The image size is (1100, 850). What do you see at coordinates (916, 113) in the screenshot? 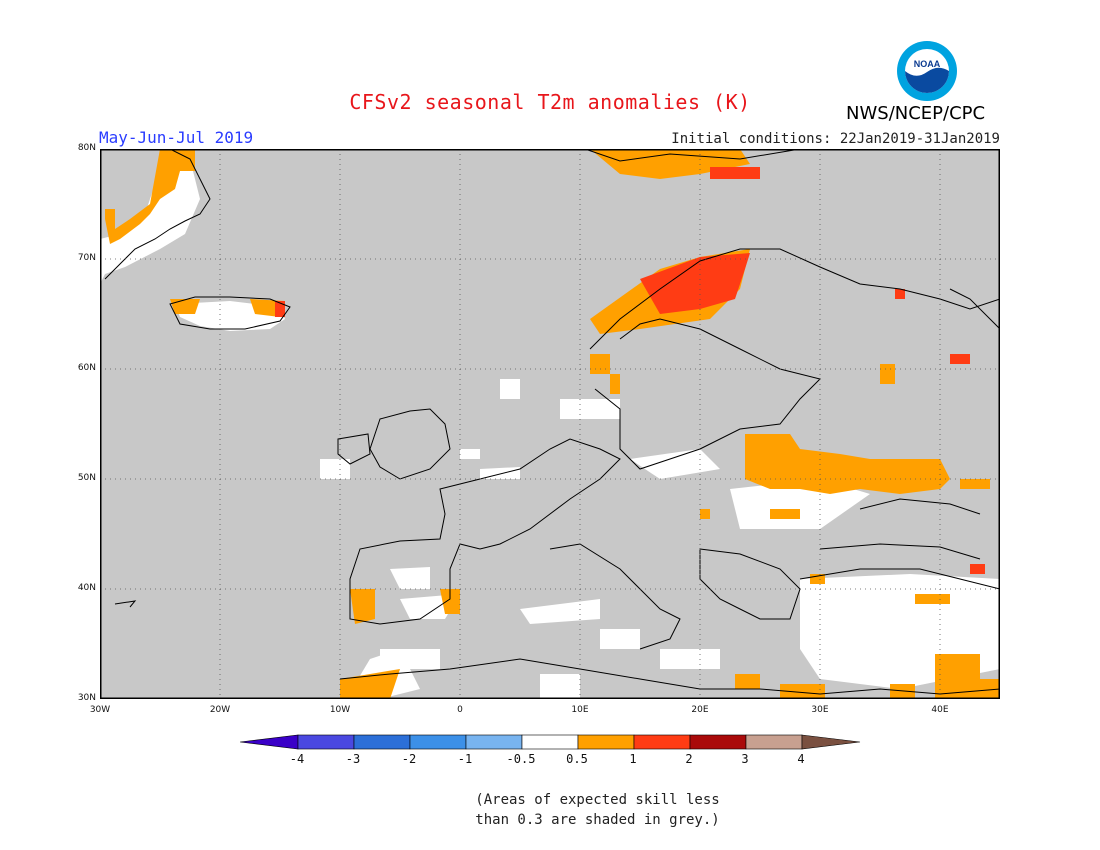
I see `agency-label: NWS/NCEP/CPC` at bounding box center [916, 113].